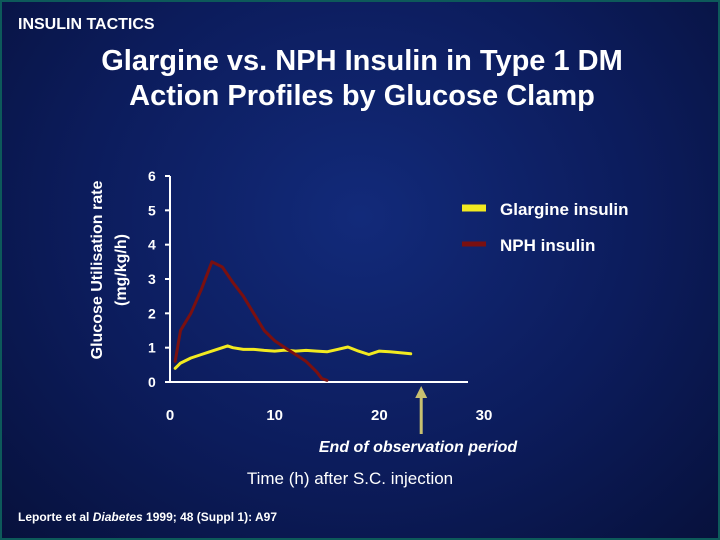 Image resolution: width=720 pixels, height=540 pixels. I want to click on legend-nph-label: NPH insulin, so click(547, 245).